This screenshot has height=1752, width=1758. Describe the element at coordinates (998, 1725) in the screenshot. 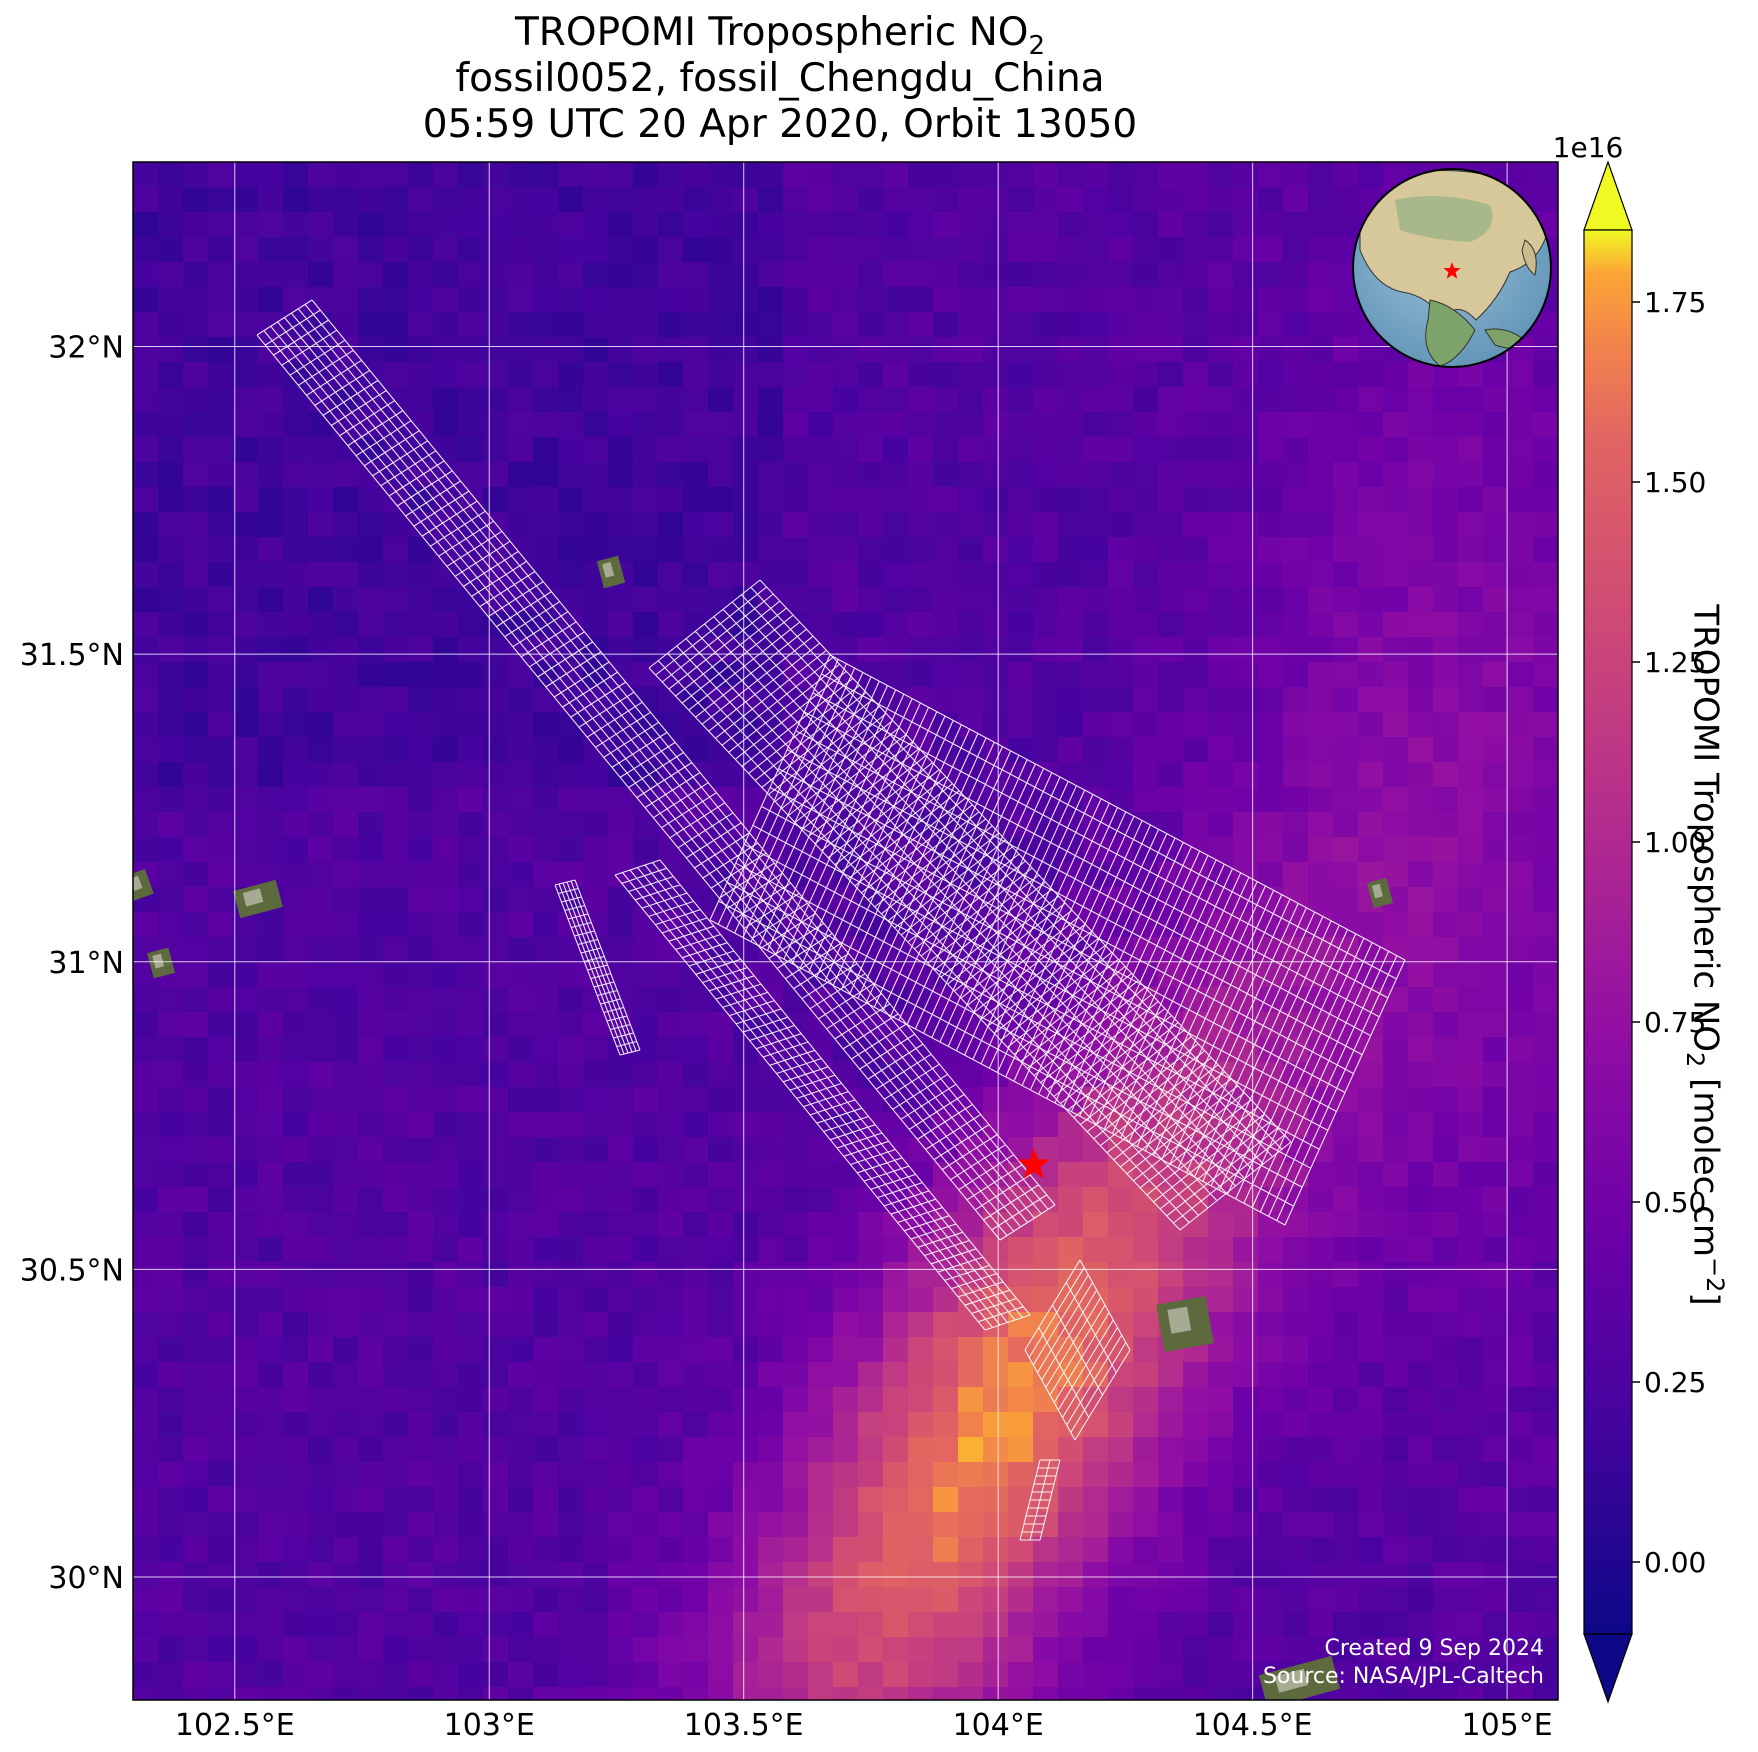

I see `lon-tick-label: 104°E` at that location.